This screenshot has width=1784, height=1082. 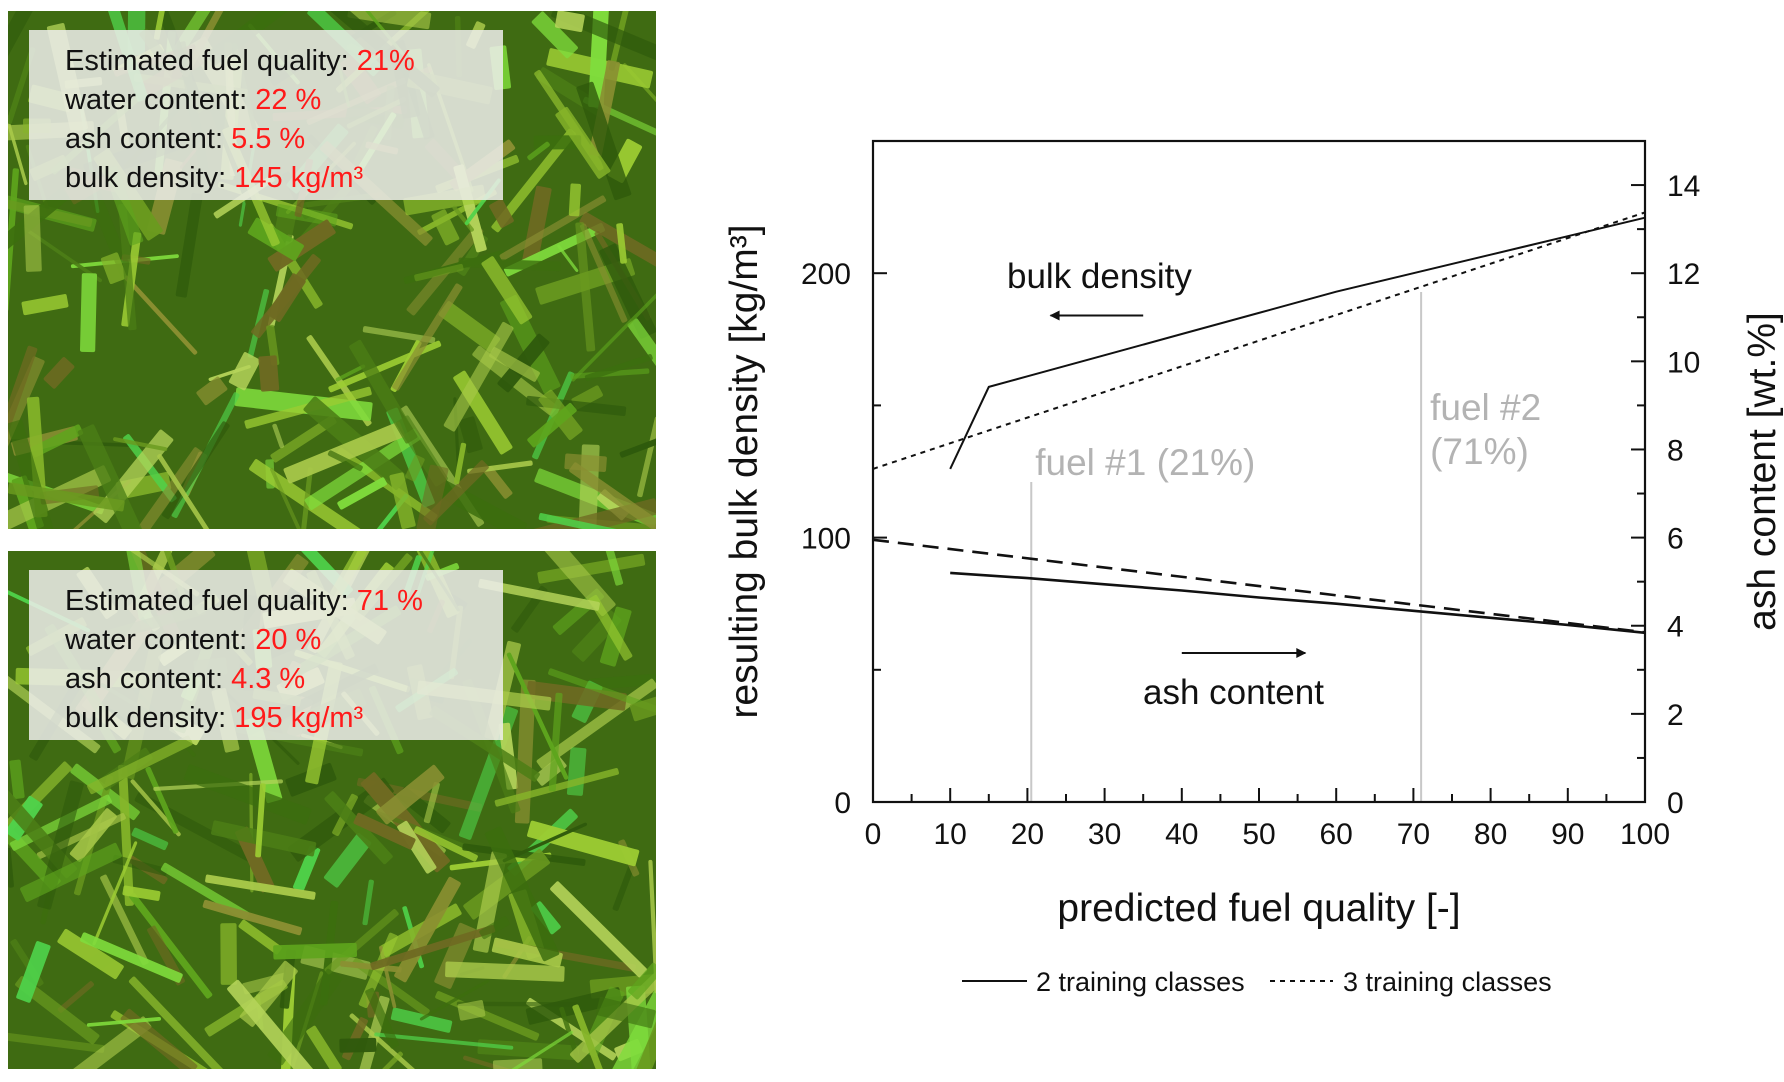 What do you see at coordinates (284, 601) in the screenshot?
I see `quality-line: Estimated fuel quality: 71 %` at bounding box center [284, 601].